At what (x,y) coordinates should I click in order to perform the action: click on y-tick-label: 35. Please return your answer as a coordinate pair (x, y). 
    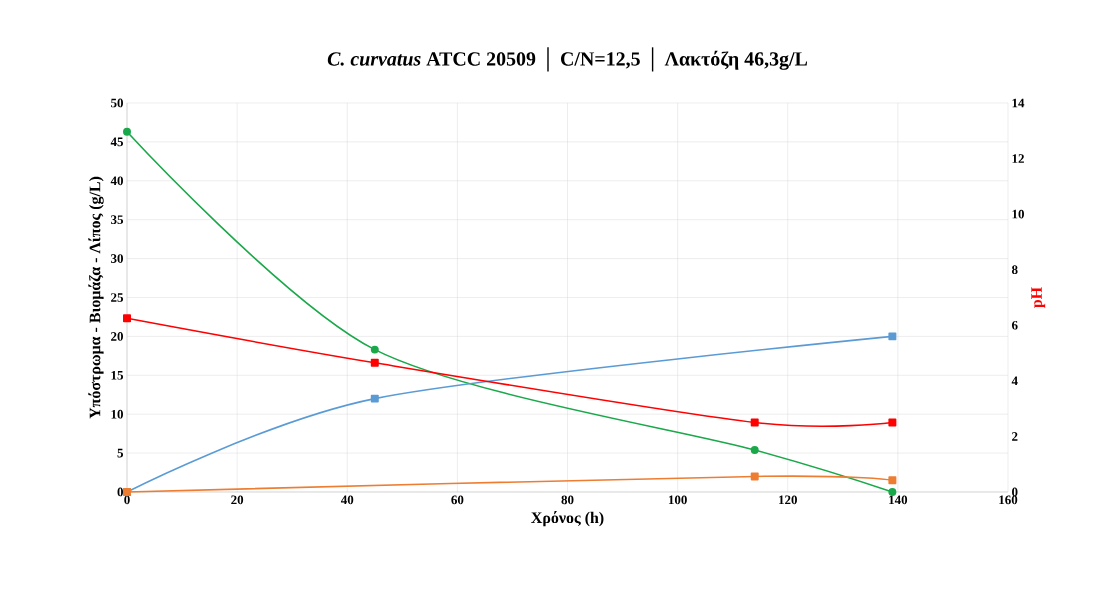
    Looking at the image, I should click on (117, 220).